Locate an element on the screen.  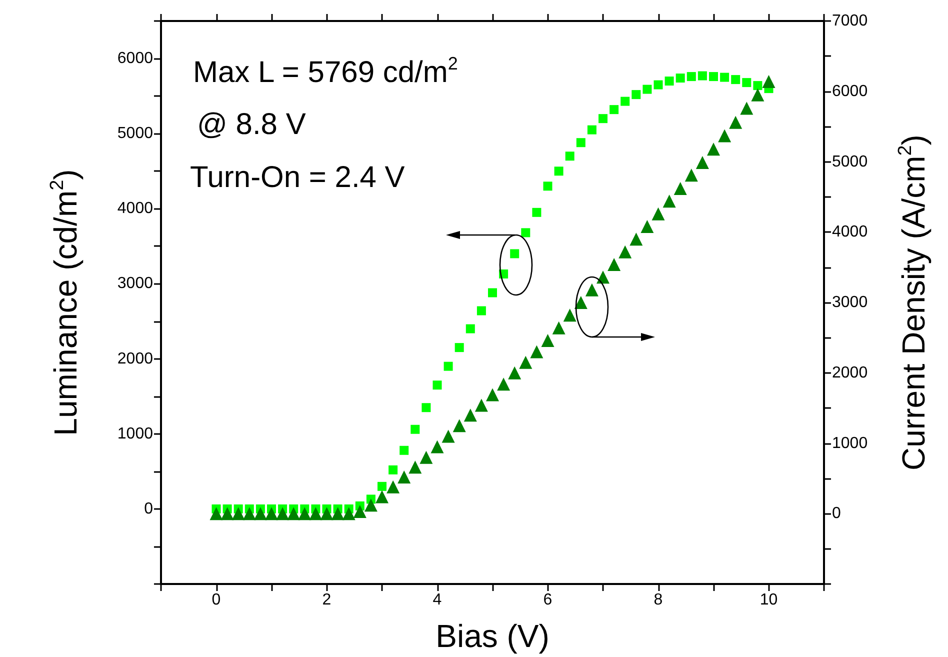
x-tick-label: 2 is located at coordinates (327, 600).